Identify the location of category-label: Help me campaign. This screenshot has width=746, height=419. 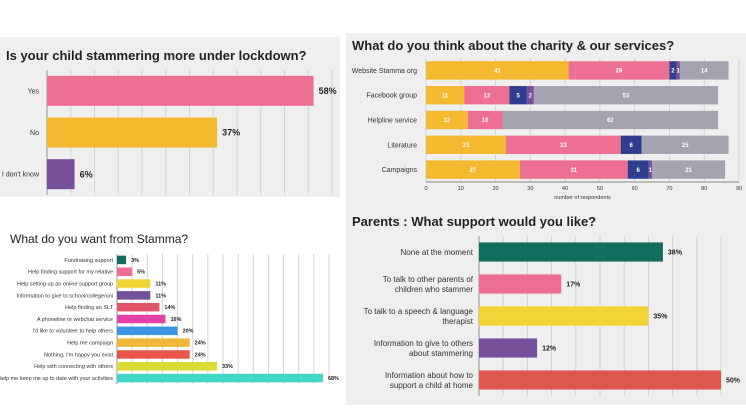
(90, 344).